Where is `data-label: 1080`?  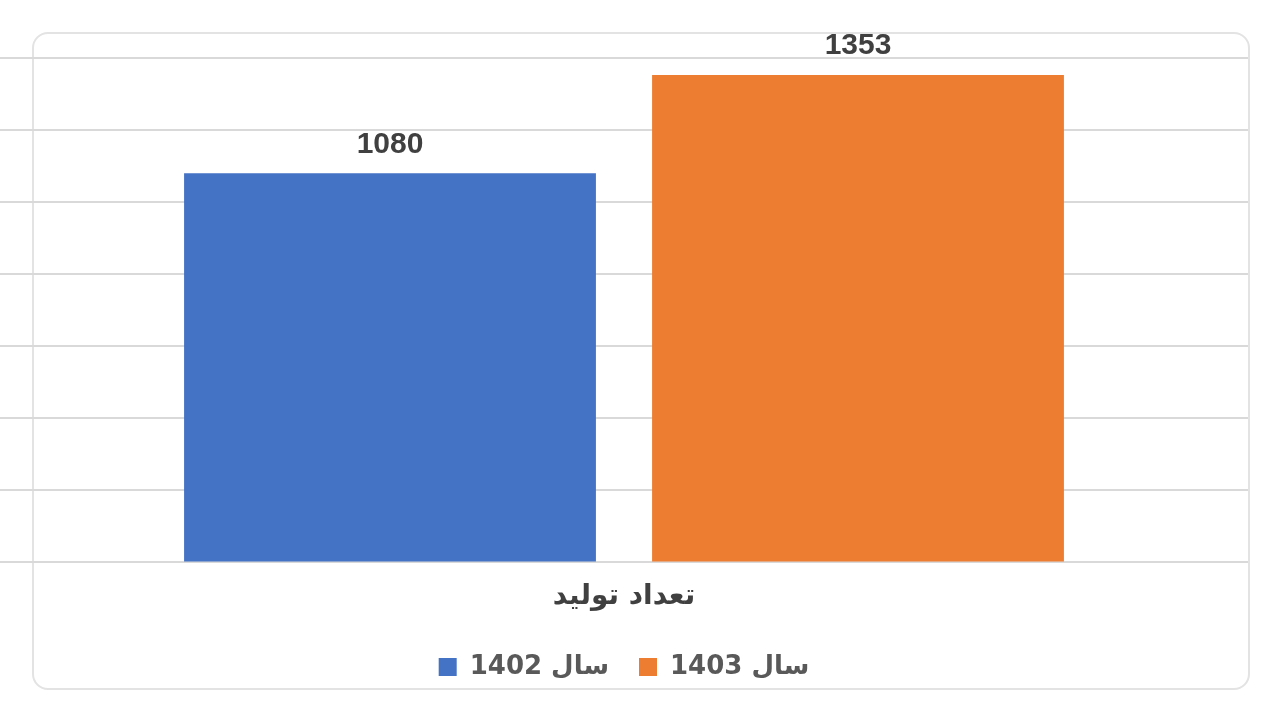 data-label: 1080 is located at coordinates (390, 142).